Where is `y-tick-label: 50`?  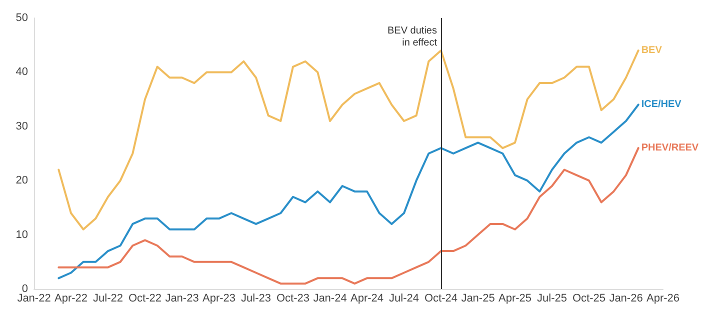
y-tick-label: 50 is located at coordinates (22, 18).